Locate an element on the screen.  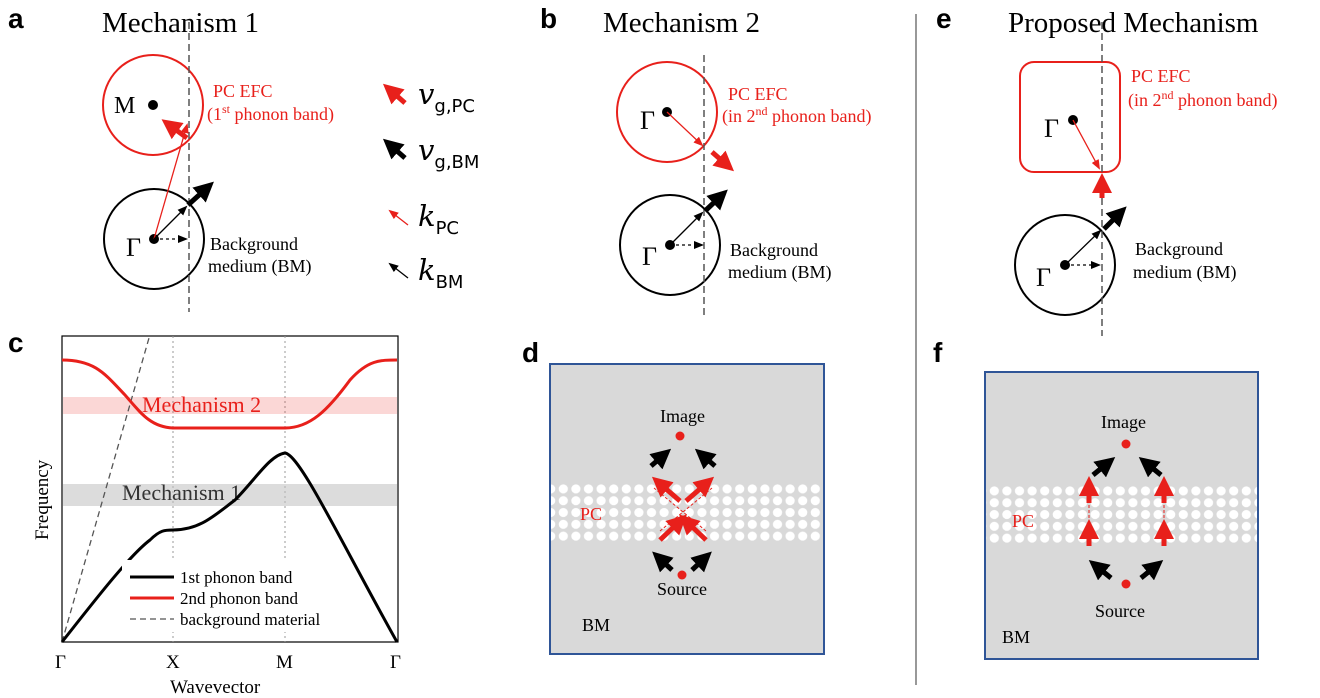
legend-entry-background: background material is located at coordinates (250, 619).